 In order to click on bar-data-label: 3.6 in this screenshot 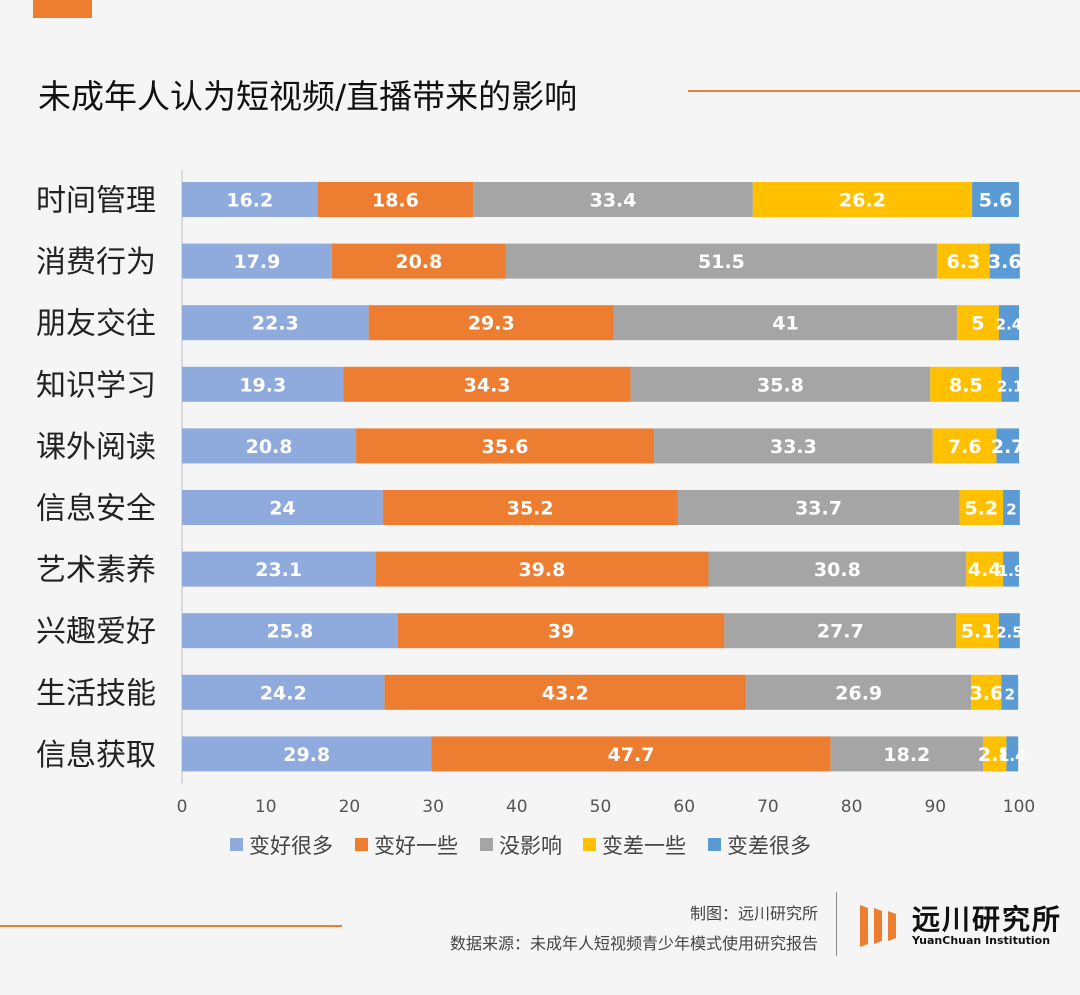, I will do `click(987, 693)`.